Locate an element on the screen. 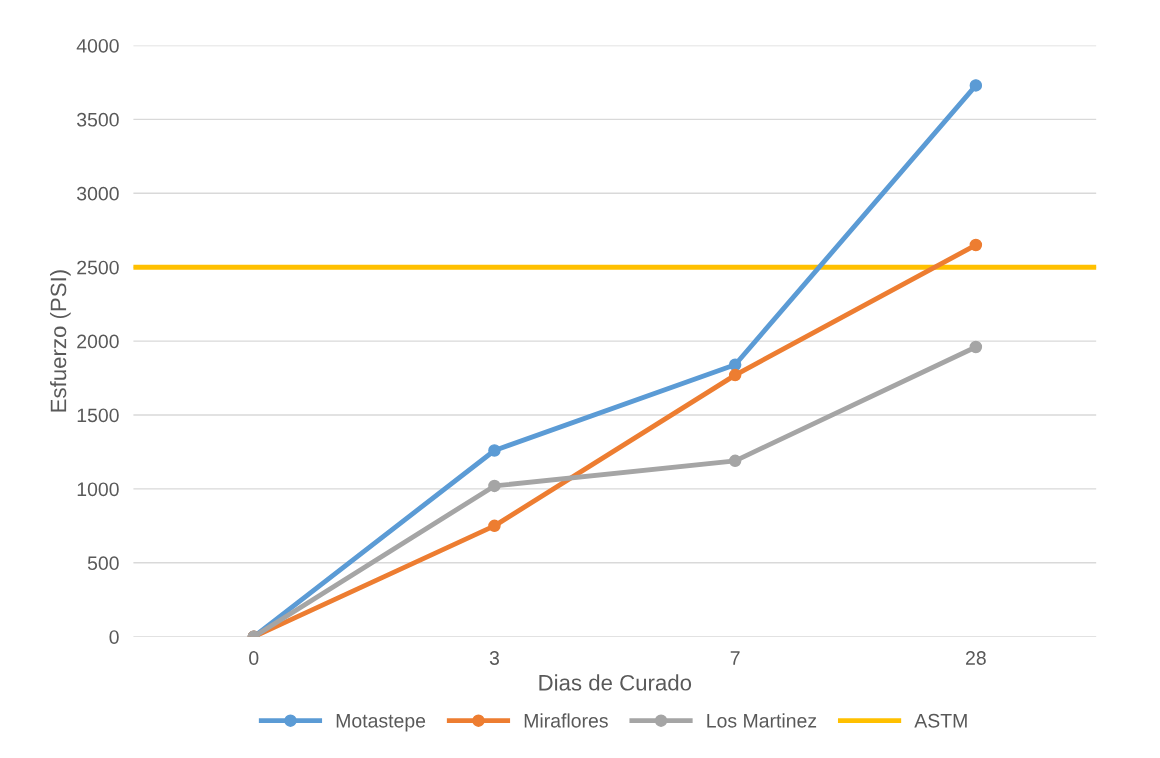 The width and height of the screenshot is (1160, 758). legend-label: Miraflores is located at coordinates (566, 720).